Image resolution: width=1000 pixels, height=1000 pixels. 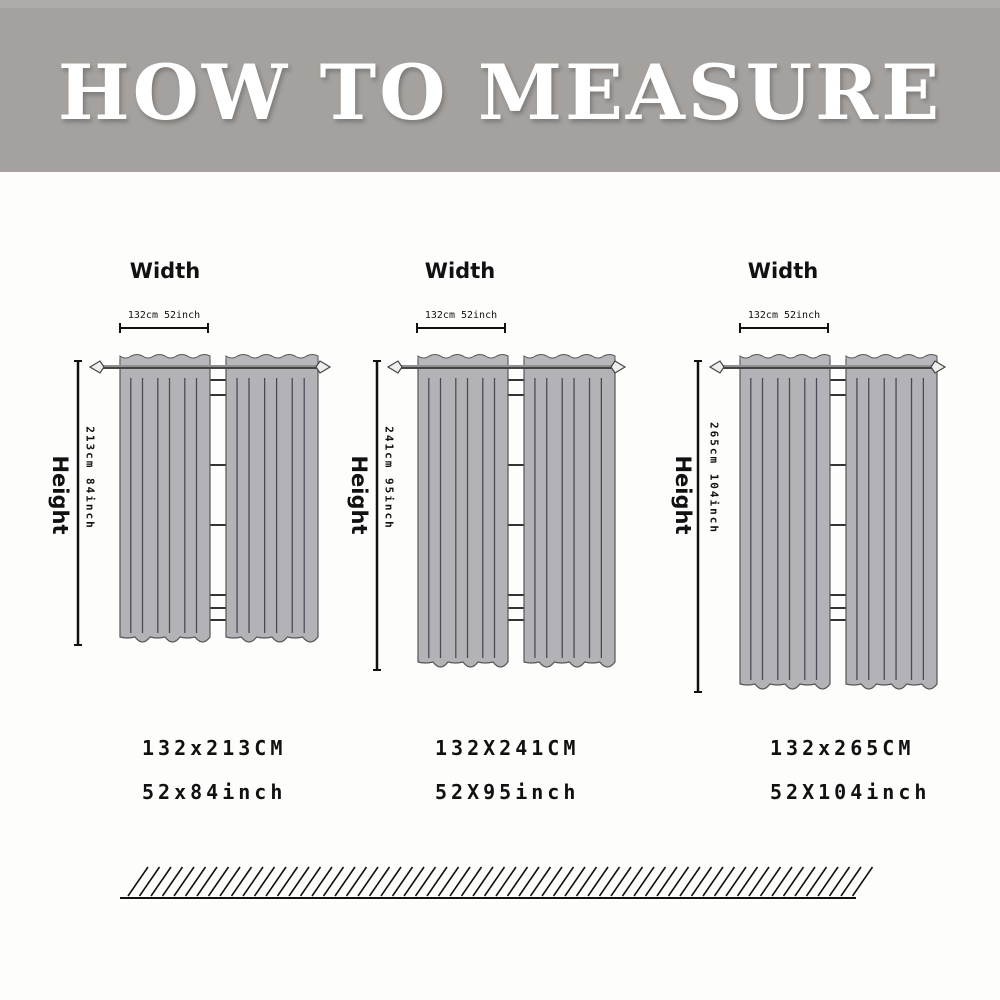 I want to click on size-inch: 52X95inch, so click(x=507, y=792).